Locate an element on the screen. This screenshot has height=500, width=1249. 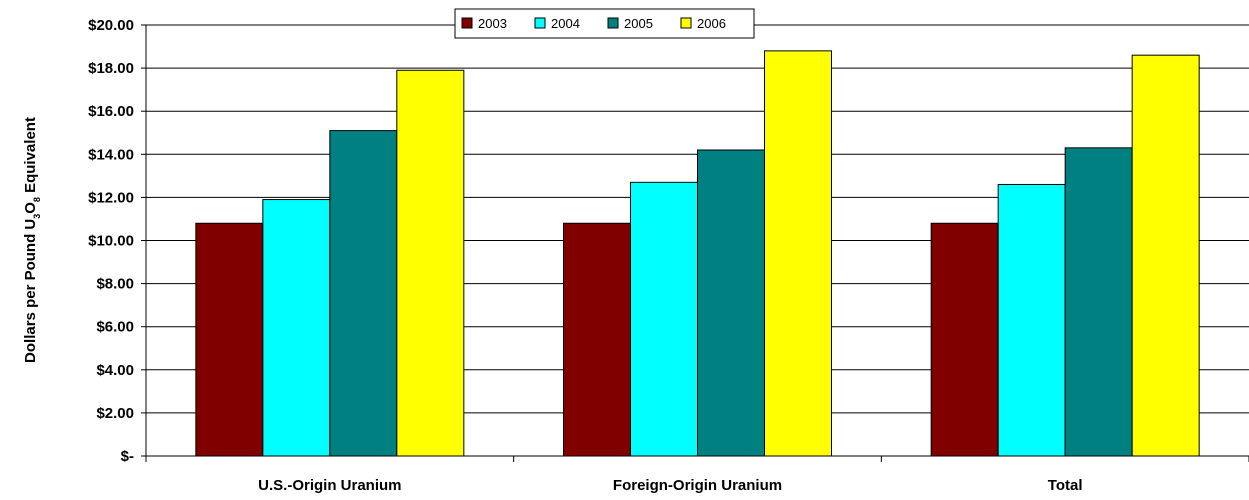
y-tick-label: $12.00 is located at coordinates (111, 197).